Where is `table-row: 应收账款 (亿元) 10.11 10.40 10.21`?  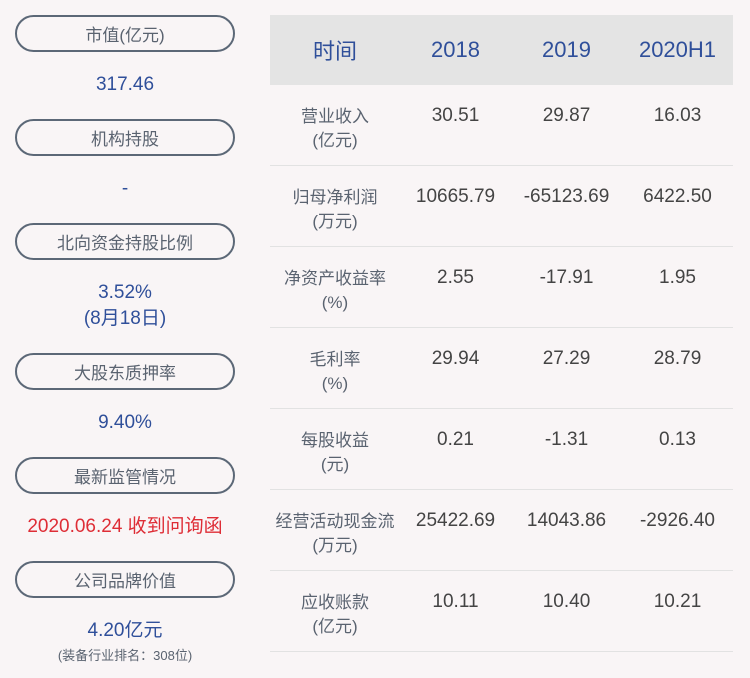
table-row: 应收账款 (亿元) 10.11 10.40 10.21 is located at coordinates (501, 611).